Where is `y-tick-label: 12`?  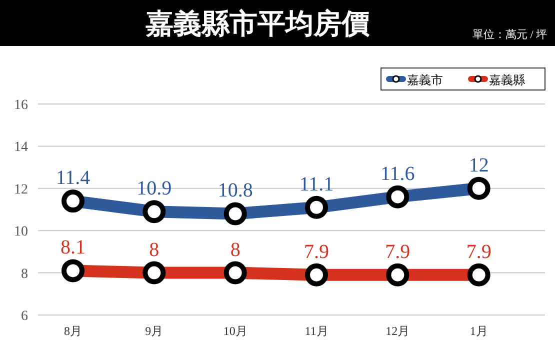
y-tick-label: 12 is located at coordinates (21, 190).